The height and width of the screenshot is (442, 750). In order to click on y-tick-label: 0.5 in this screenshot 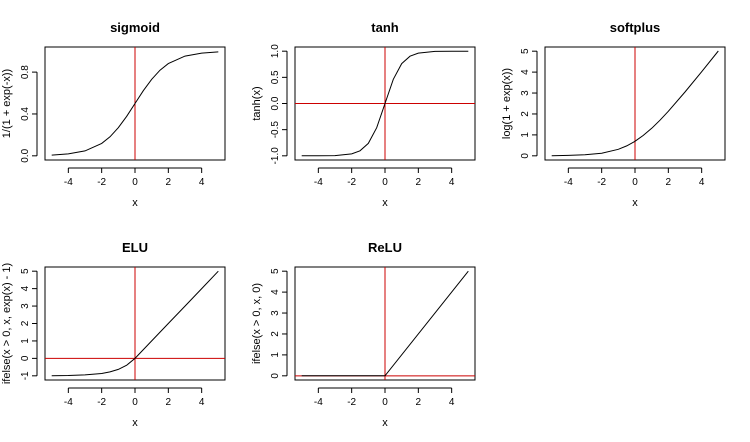, I will do `click(275, 77)`.